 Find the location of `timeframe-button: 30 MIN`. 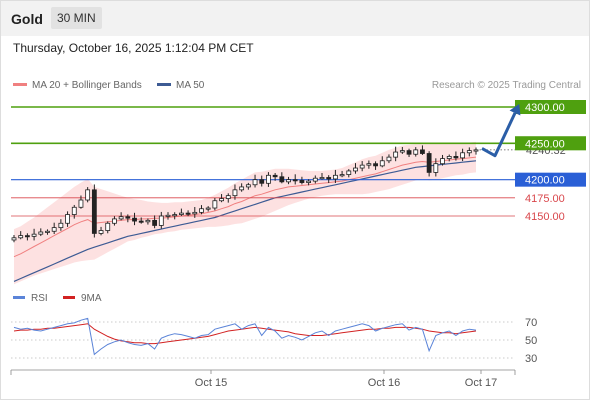

timeframe-button: 30 MIN is located at coordinates (76, 18).